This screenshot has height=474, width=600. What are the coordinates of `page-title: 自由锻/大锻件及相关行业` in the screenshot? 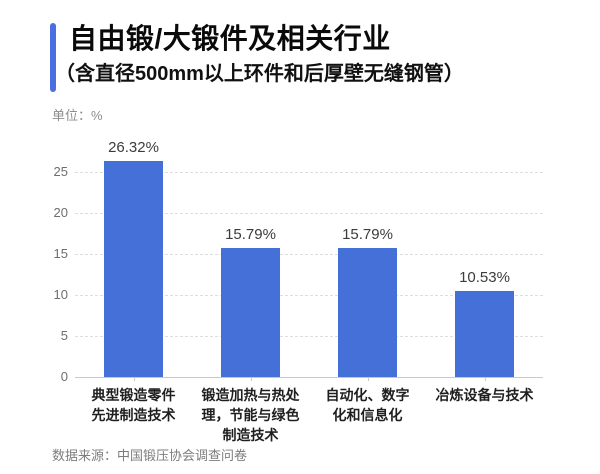 It's located at (230, 38).